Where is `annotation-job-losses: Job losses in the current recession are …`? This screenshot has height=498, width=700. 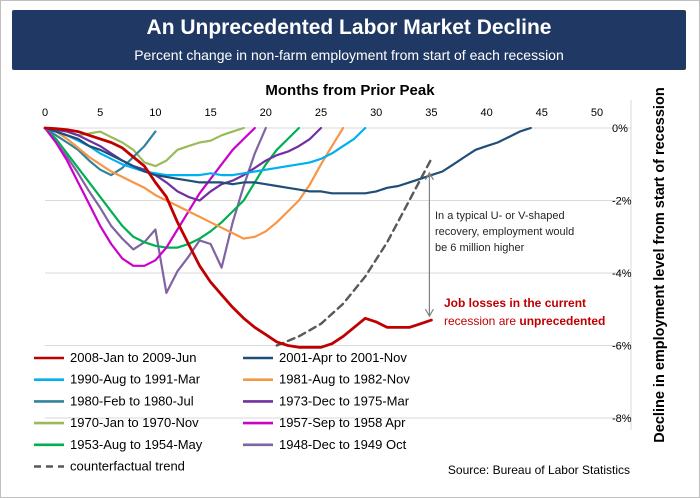
annotation-job-losses: Job losses in the current recession are … is located at coordinates (524, 312).